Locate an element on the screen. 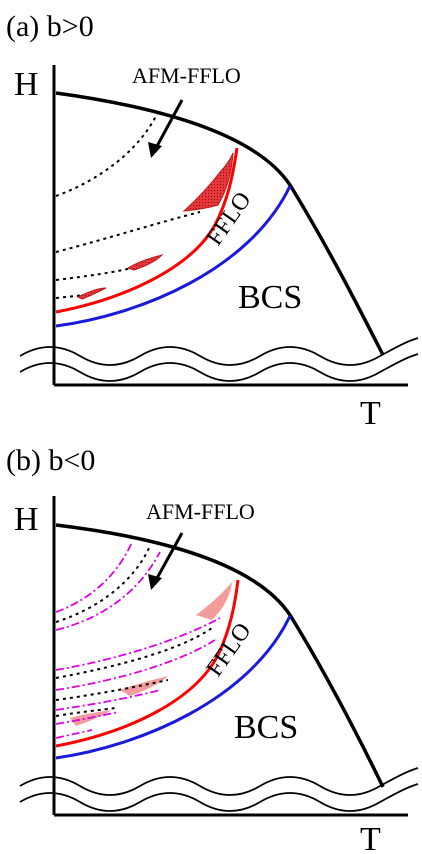 Image resolution: width=422 pixels, height=854 pixels. panel-a-axis-break is located at coordinates (219, 359).